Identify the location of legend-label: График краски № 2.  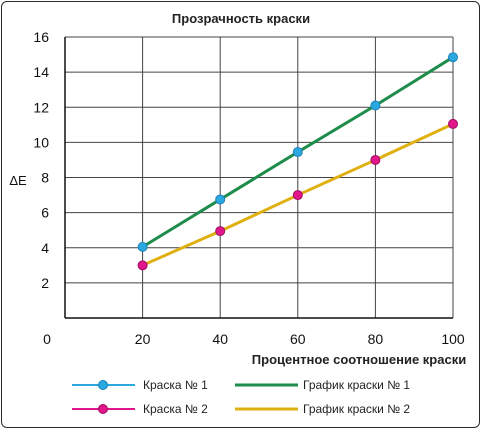
(356, 409).